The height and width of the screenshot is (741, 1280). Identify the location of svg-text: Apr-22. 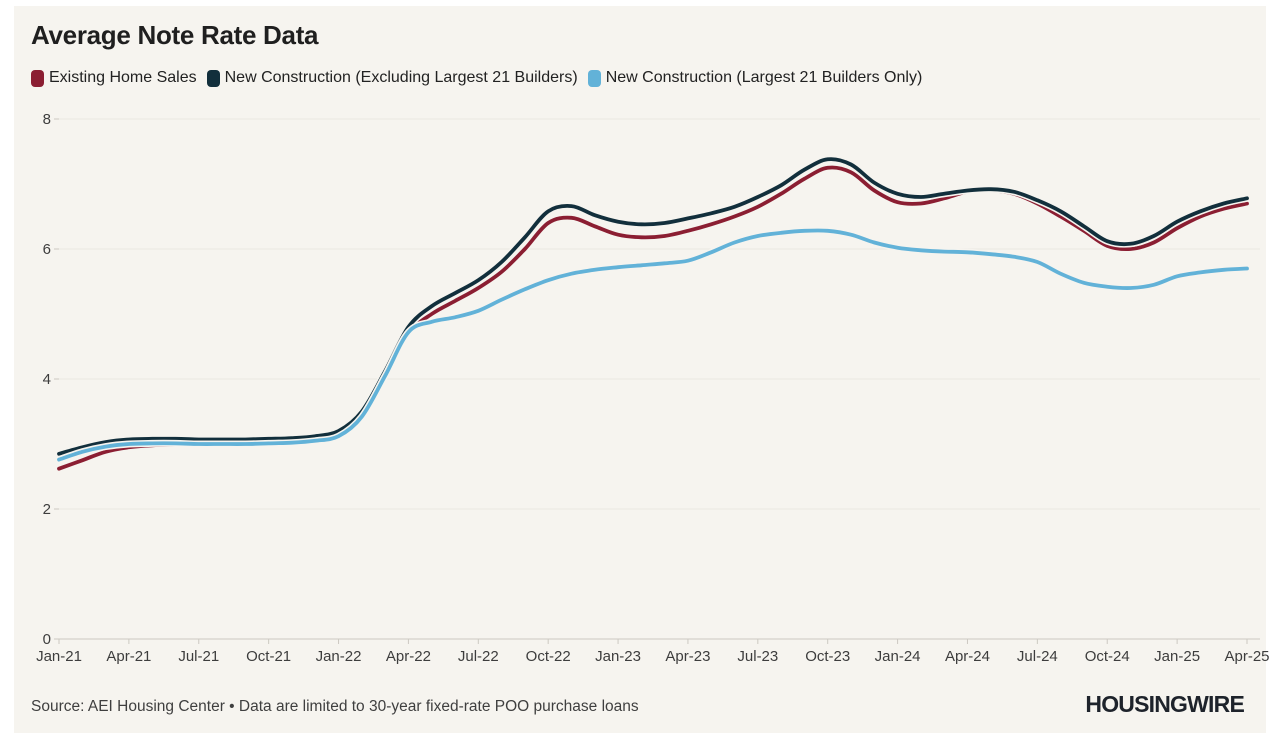
(408, 656).